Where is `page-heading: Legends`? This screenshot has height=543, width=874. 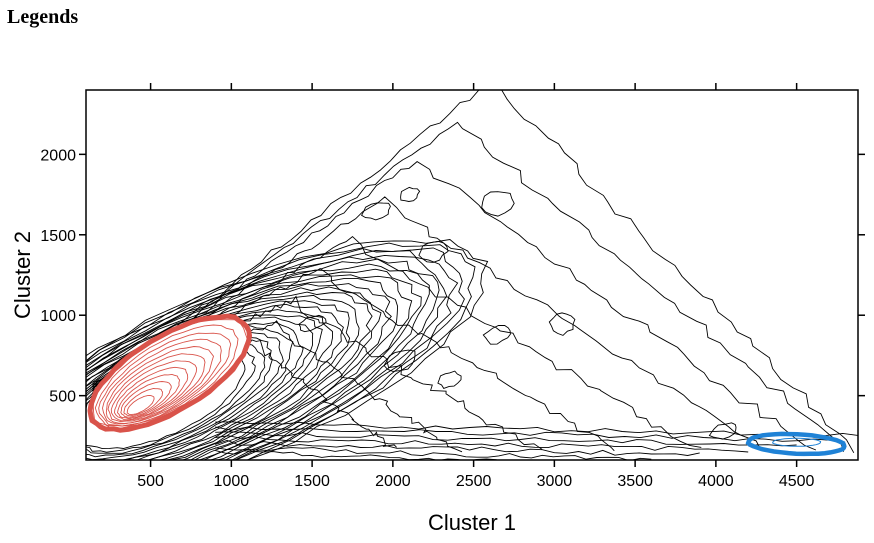 page-heading: Legends is located at coordinates (43, 17).